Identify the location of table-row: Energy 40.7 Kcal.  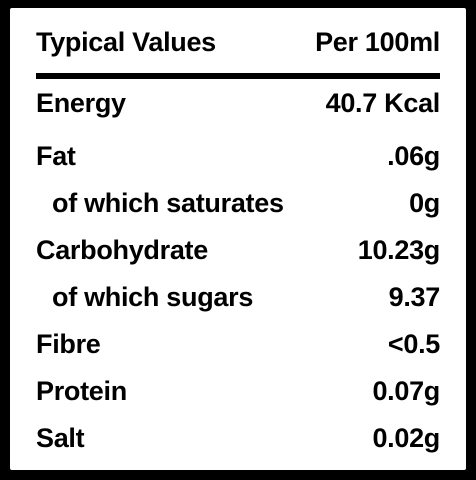
(238, 103).